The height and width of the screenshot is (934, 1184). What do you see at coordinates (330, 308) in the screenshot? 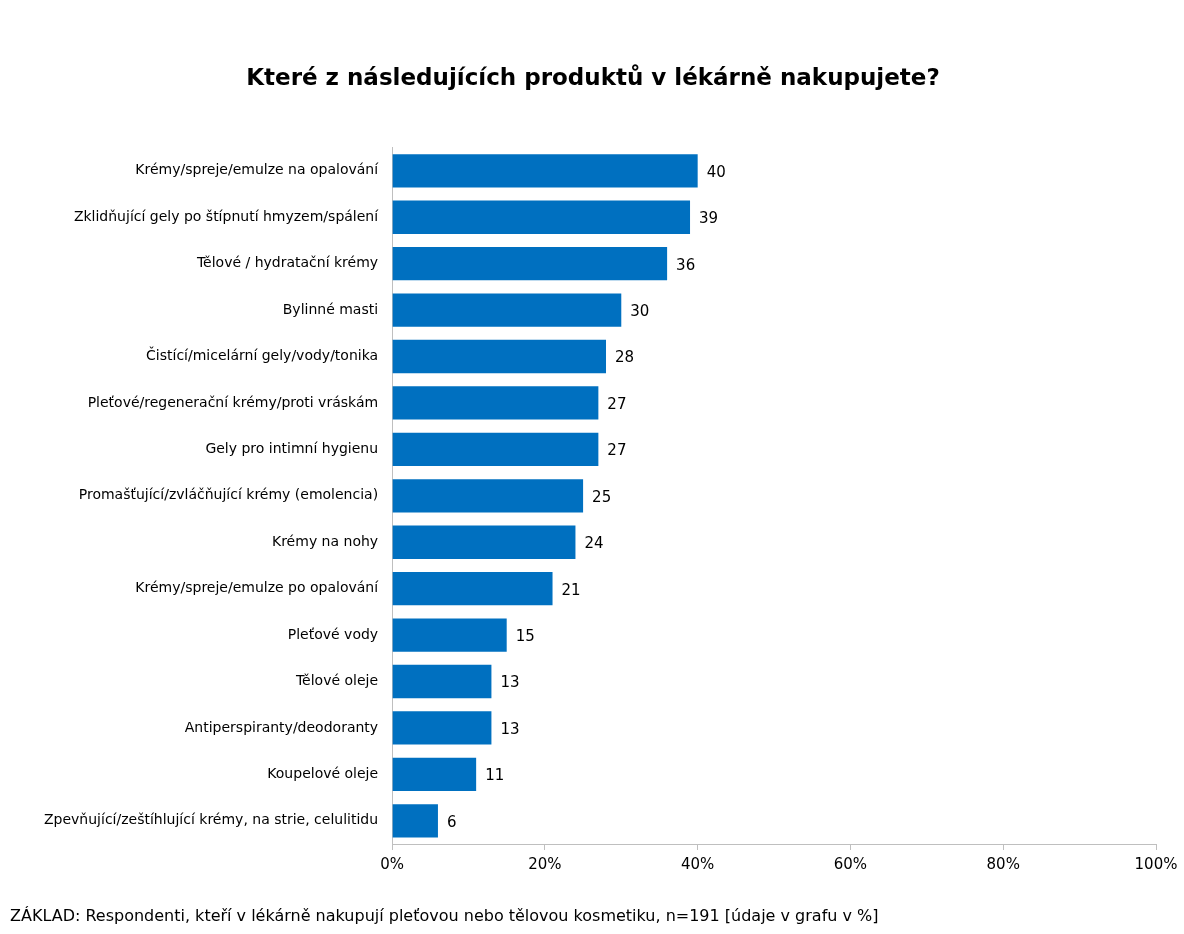
I see `y-tick-label: Bylinné masti` at bounding box center [330, 308].